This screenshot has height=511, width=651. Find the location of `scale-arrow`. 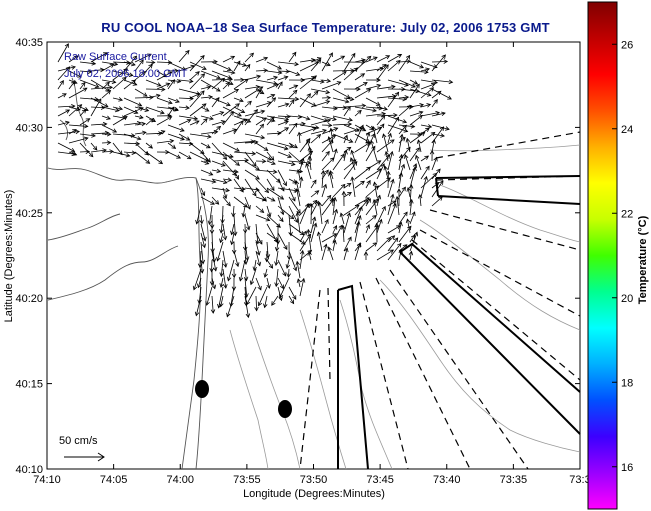

scale-arrow is located at coordinates (84, 457).